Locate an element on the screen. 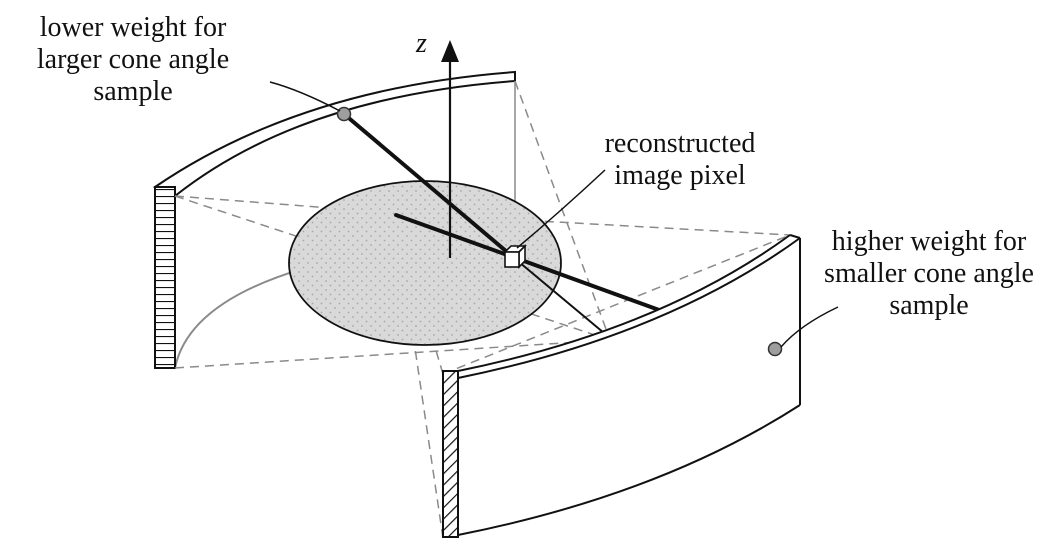 This screenshot has width=1059, height=551. arrow-up-icon is located at coordinates (450, 51).